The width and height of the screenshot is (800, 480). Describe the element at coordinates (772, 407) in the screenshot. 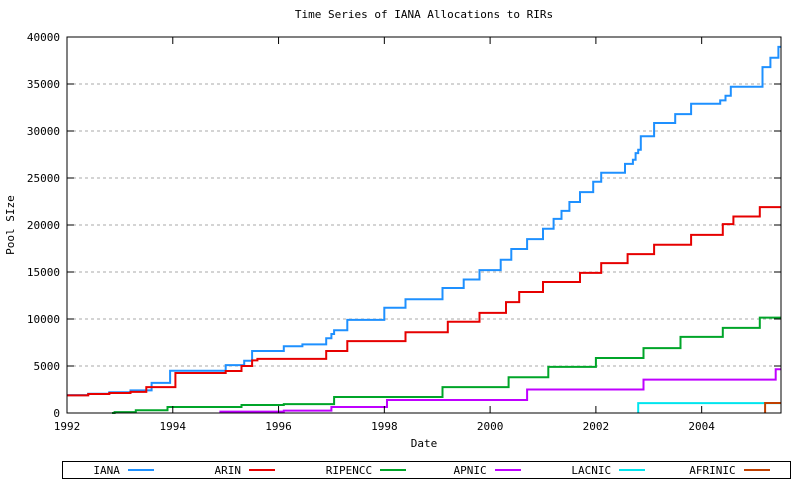

I see `series-line-afrinic` at that location.